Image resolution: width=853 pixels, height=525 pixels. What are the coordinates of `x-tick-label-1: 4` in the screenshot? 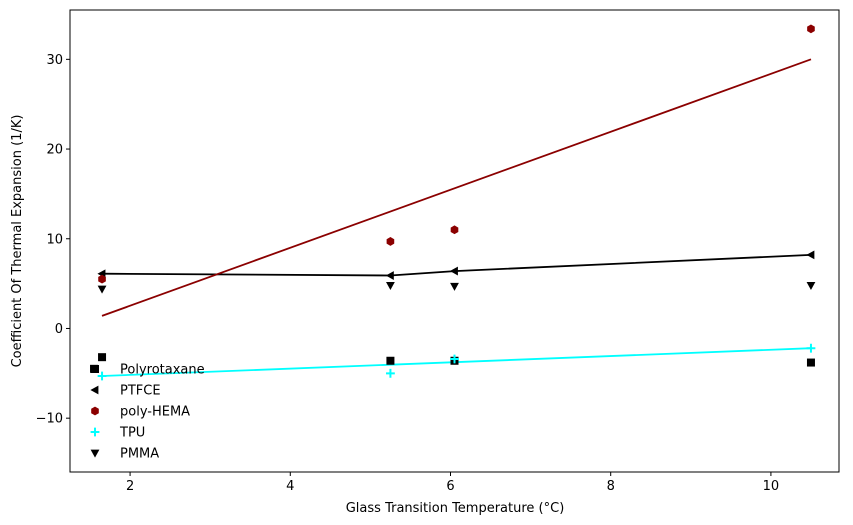 It's located at (290, 486).